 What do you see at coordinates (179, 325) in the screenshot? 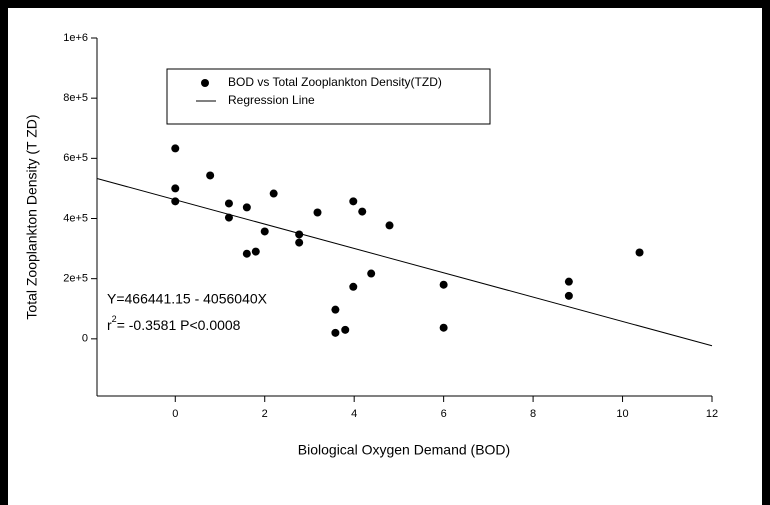
I see `annotation-part: = -0.3581 P<0.0008` at bounding box center [179, 325].